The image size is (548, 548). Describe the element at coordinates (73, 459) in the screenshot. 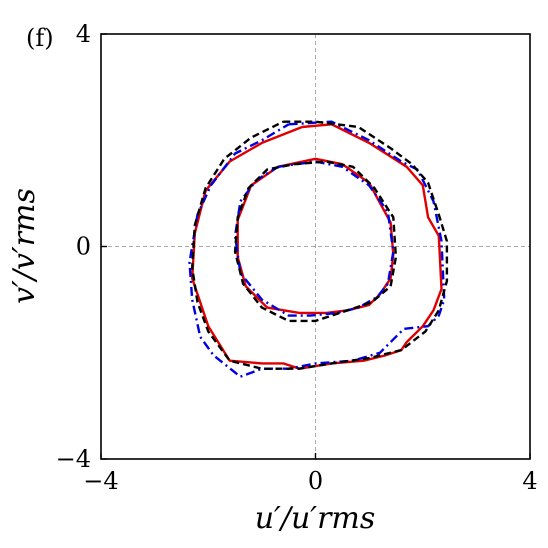

I see `y-tick-label: −4` at that location.